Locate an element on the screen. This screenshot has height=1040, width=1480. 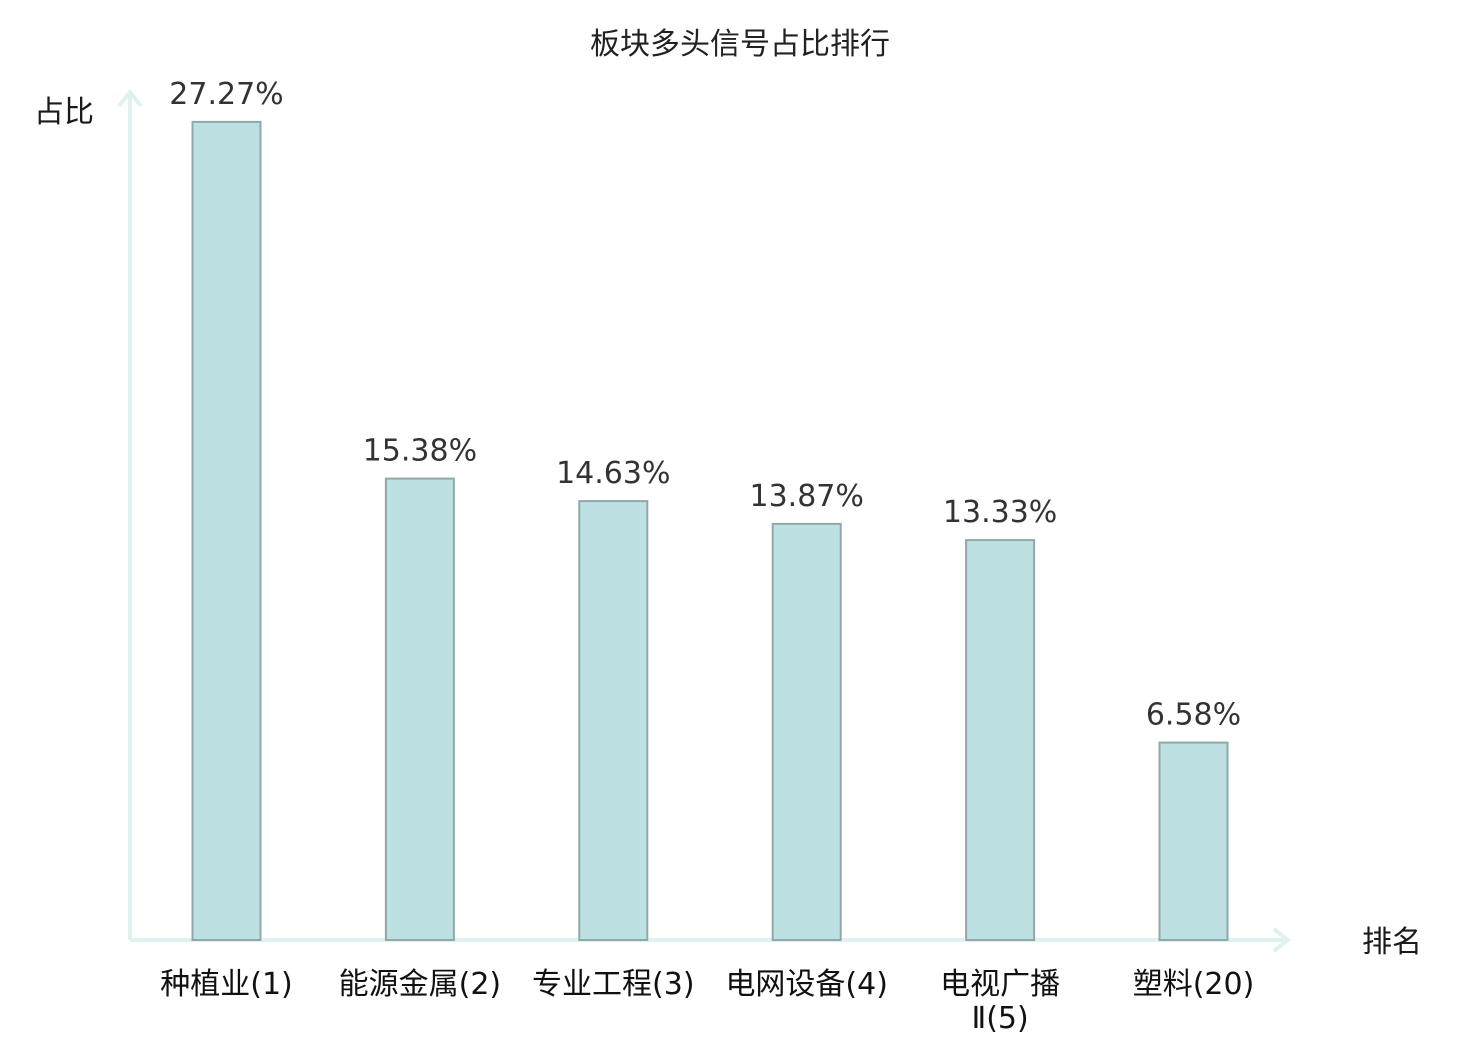
category-label-4: 电网设备(4) is located at coordinates (806, 984).